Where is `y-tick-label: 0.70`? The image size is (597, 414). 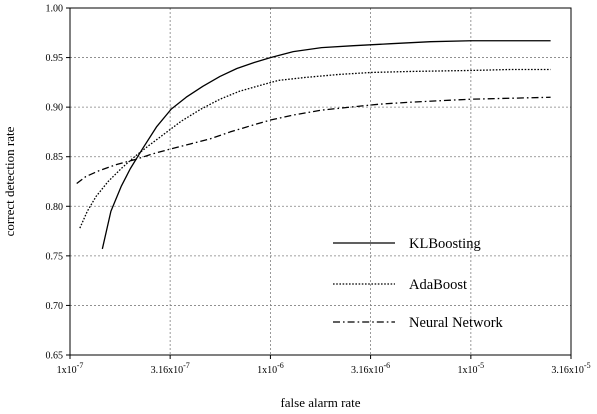
y-tick-label: 0.70 is located at coordinates (55, 306).